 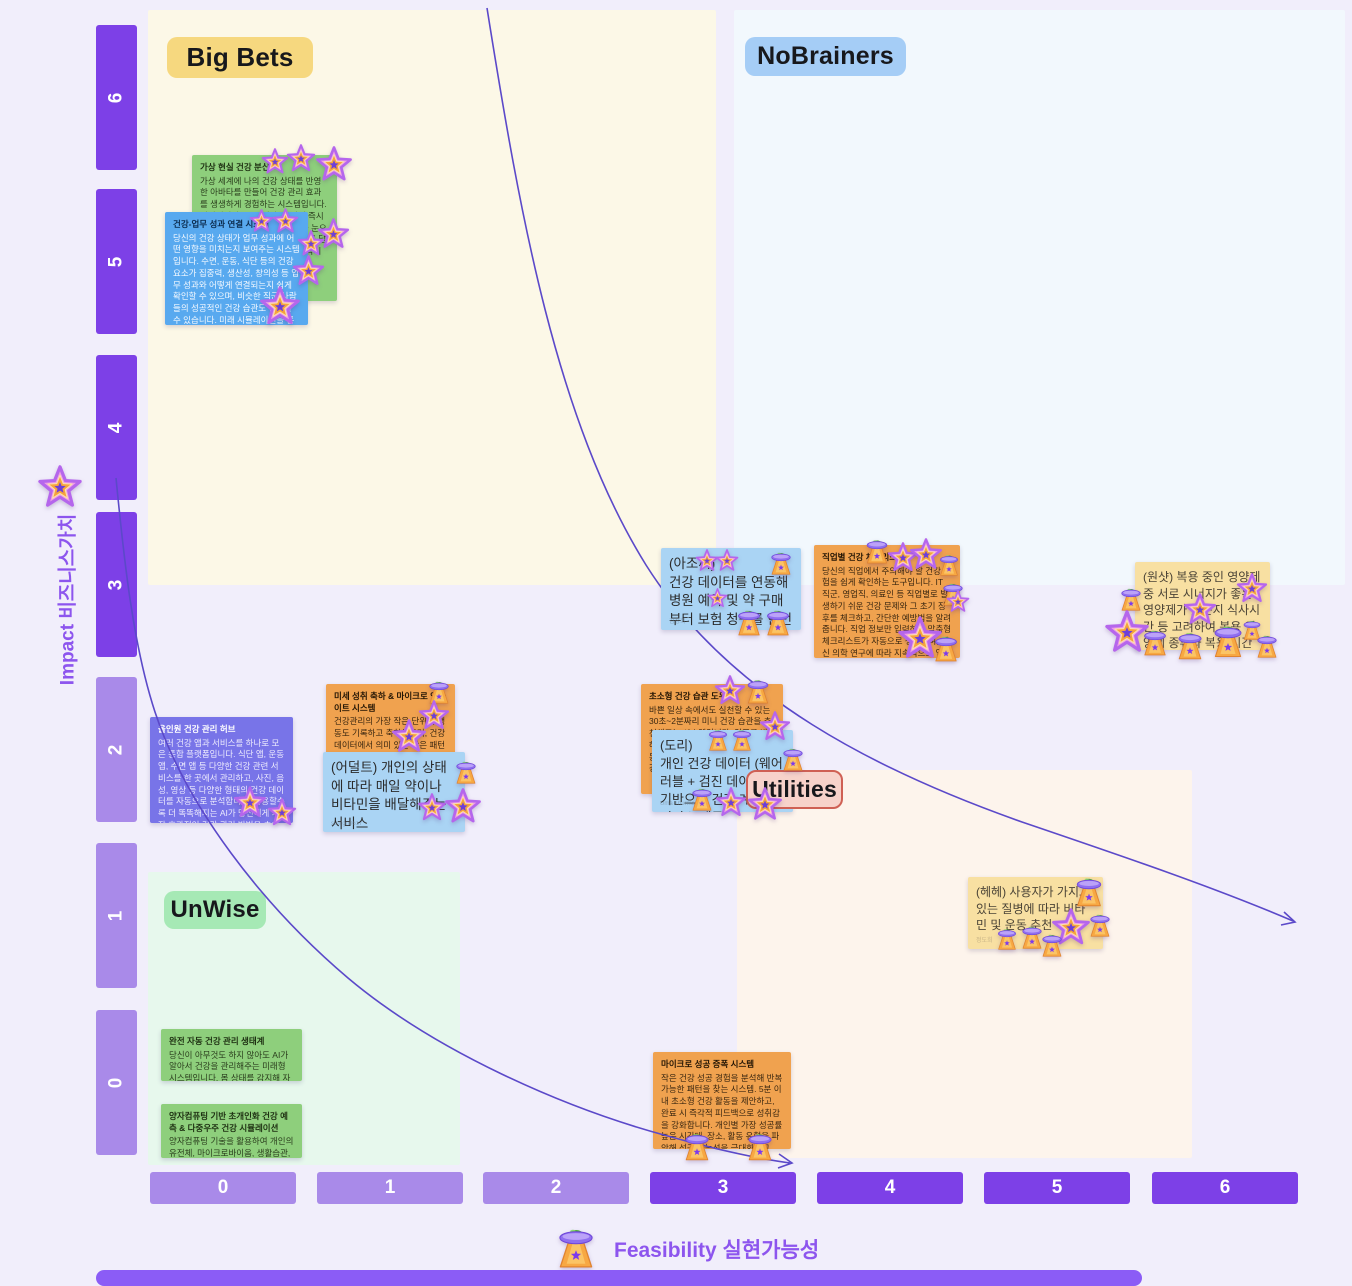 What do you see at coordinates (347, 823) in the screenshot?
I see `note-author: sumgn0617` at bounding box center [347, 823].